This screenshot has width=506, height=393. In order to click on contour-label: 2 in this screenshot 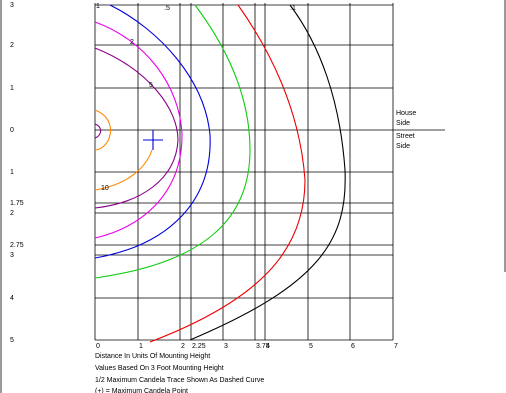, I will do `click(132, 42)`.